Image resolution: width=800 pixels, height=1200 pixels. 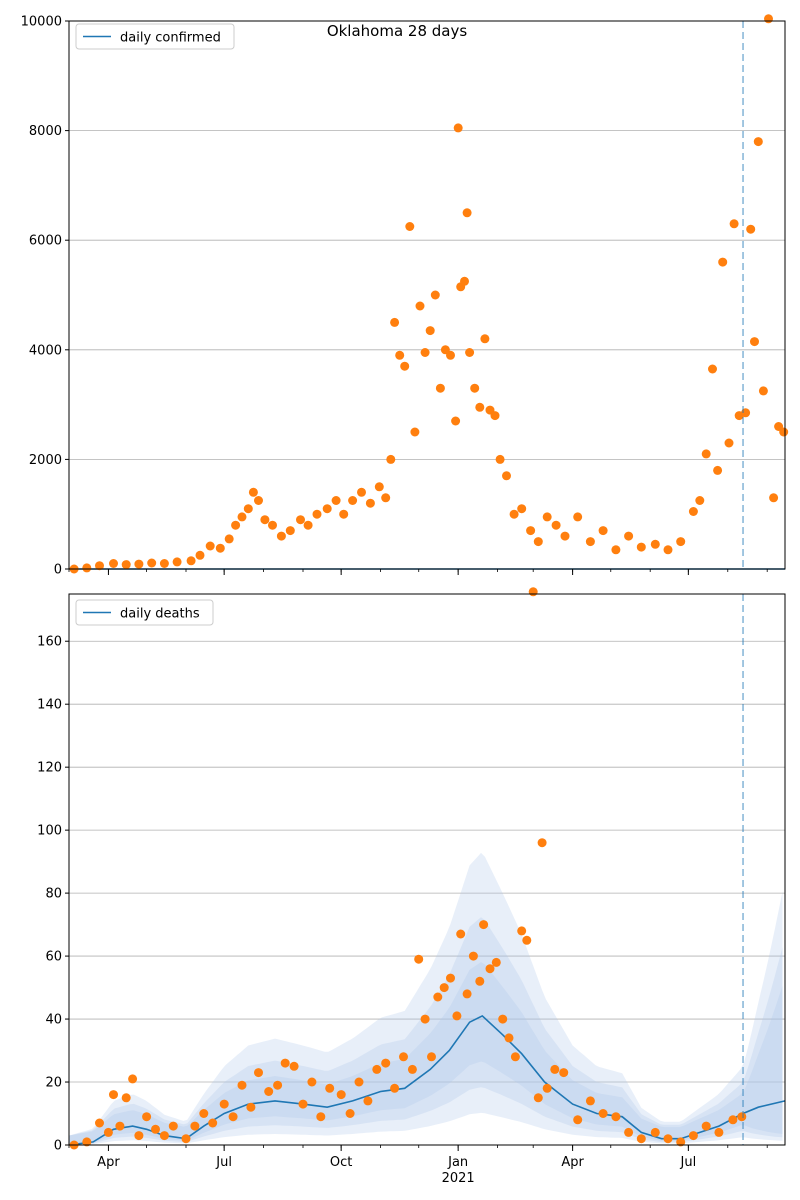 I want to click on deaths-x-tick-label: Jul, so click(x=223, y=1162).